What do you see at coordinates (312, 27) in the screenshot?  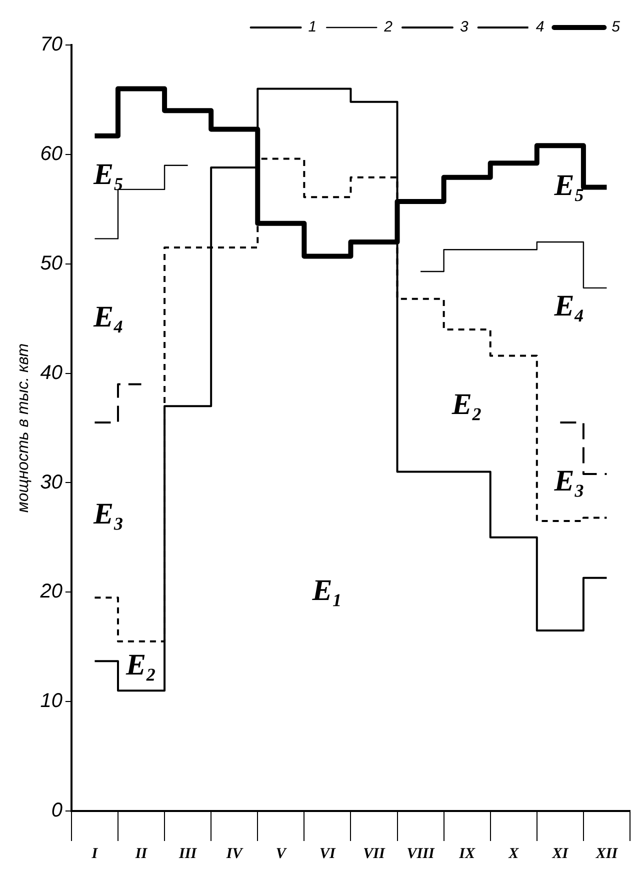 I see `legend-label: 1` at bounding box center [312, 27].